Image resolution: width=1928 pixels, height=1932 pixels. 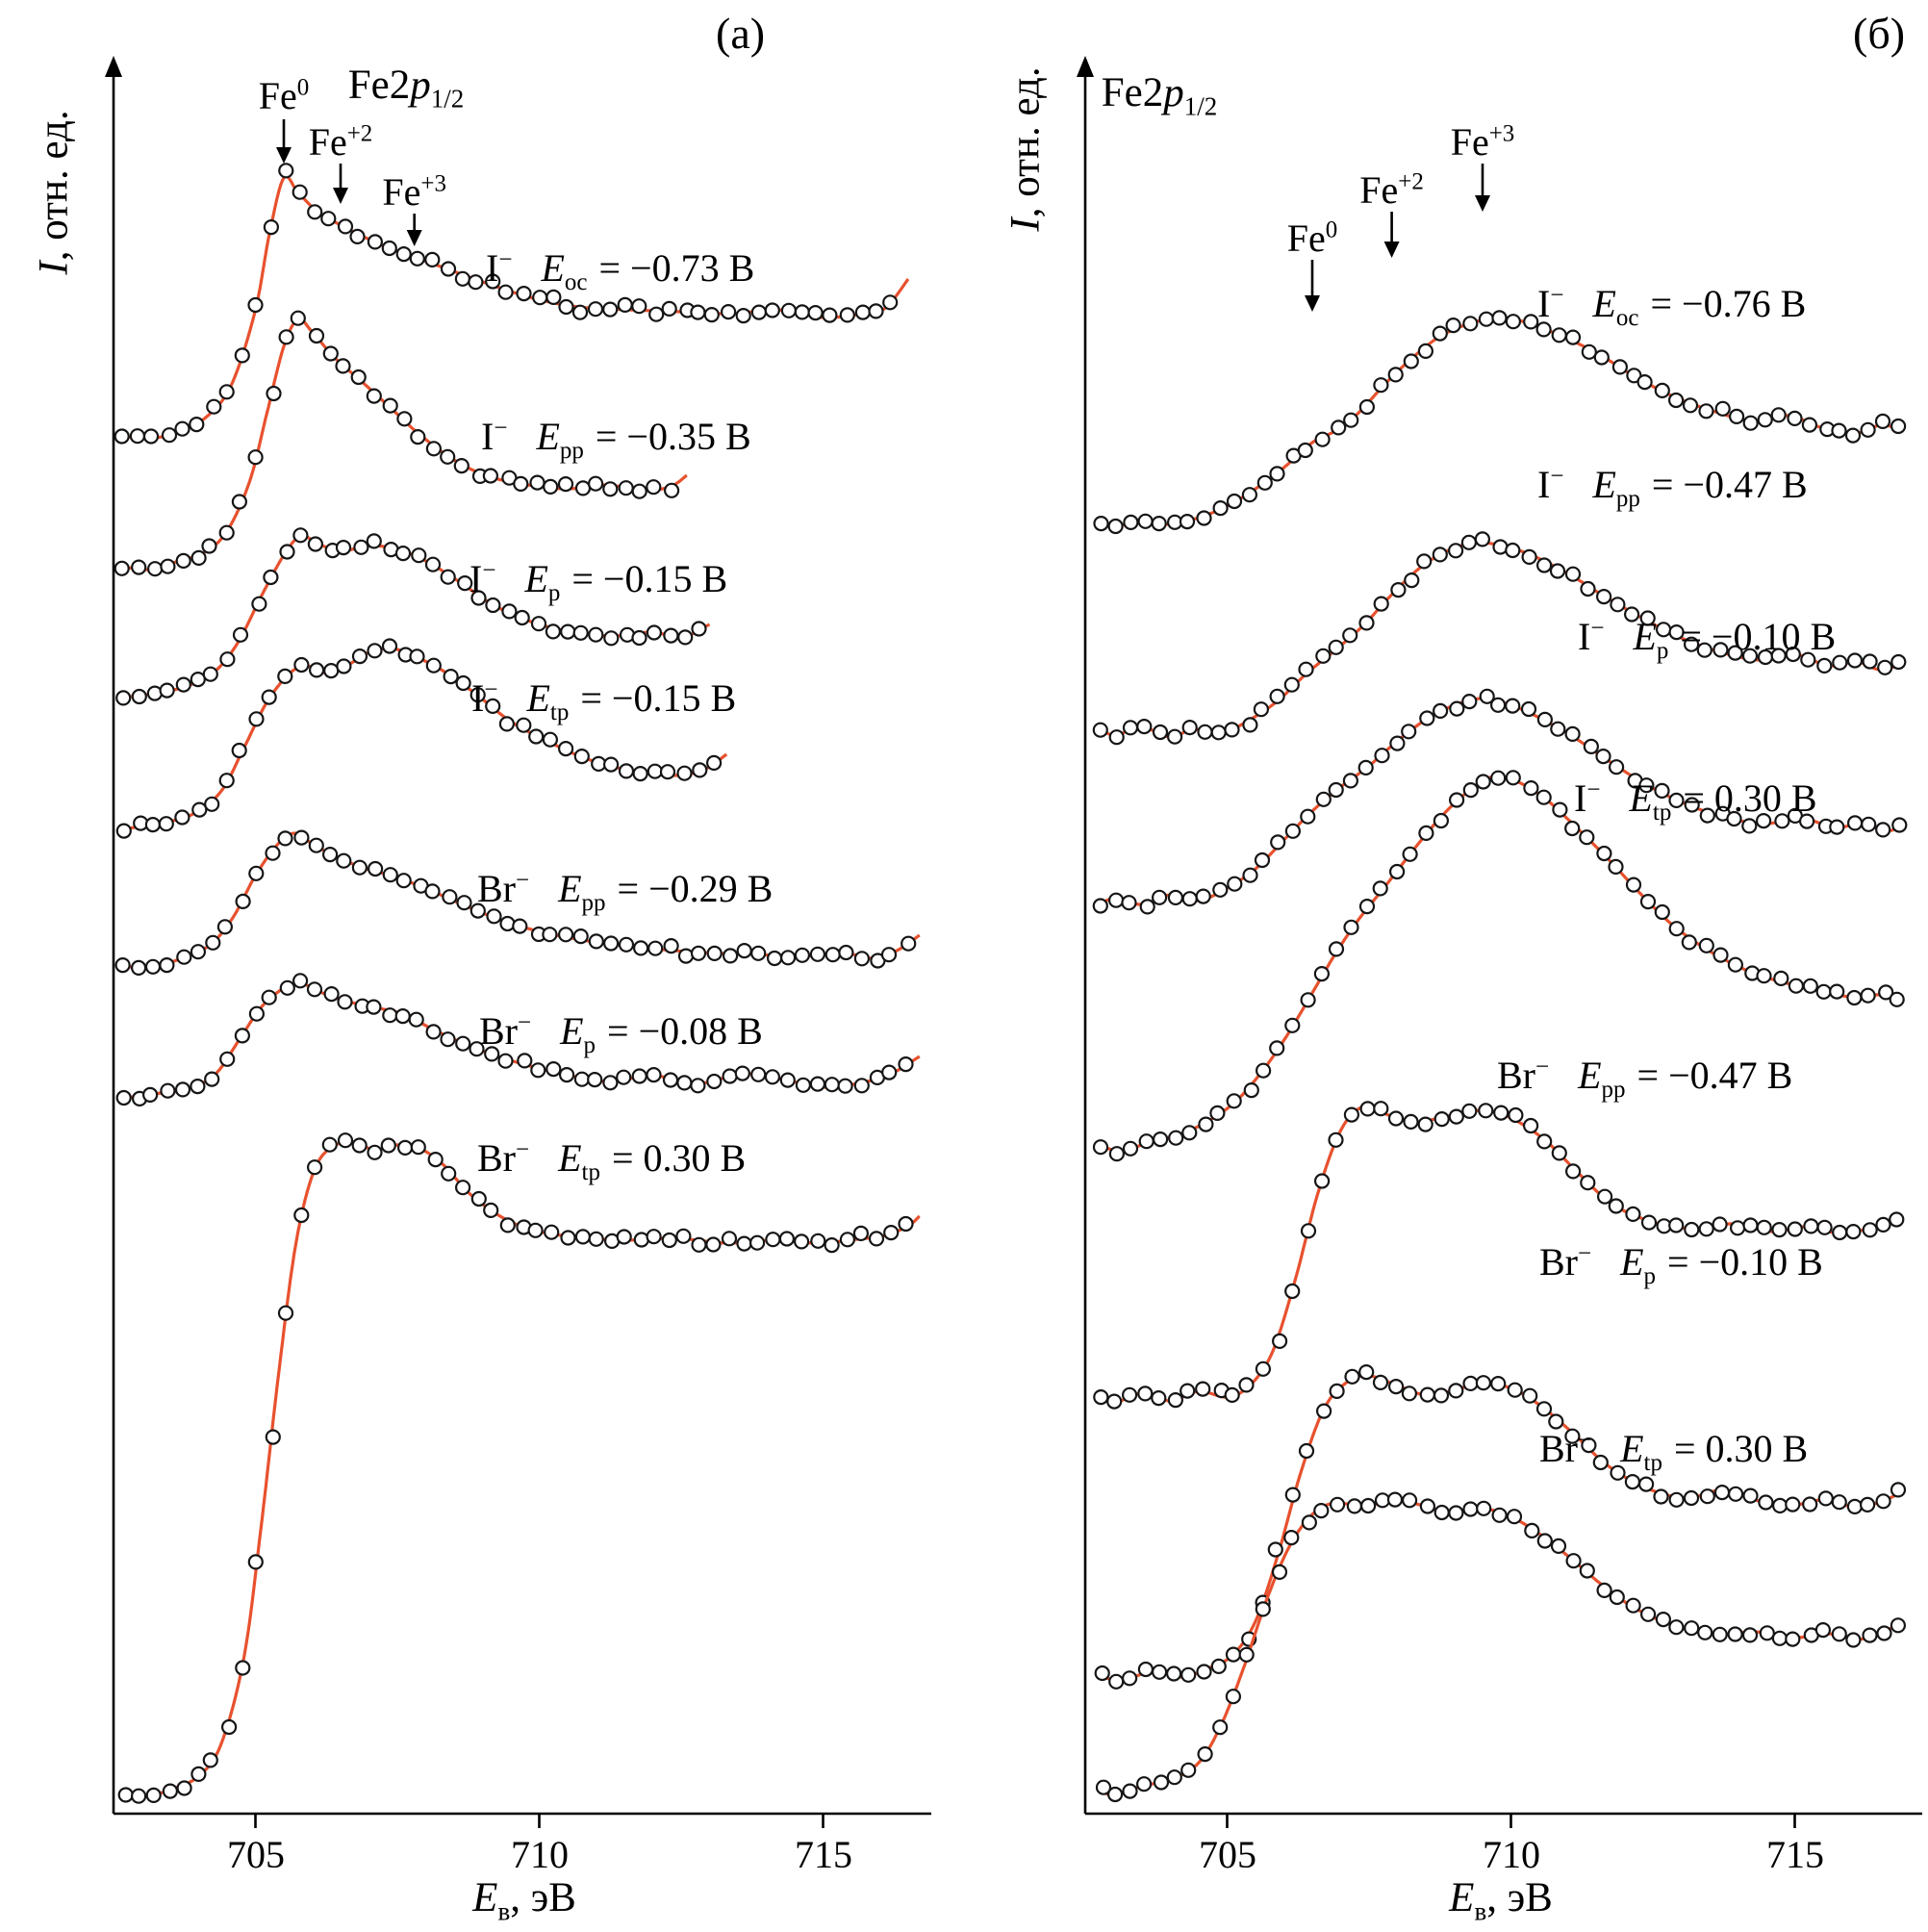 I want to click on panel-a-x-axis-label: Eв, эВ, so click(x=524, y=1900).